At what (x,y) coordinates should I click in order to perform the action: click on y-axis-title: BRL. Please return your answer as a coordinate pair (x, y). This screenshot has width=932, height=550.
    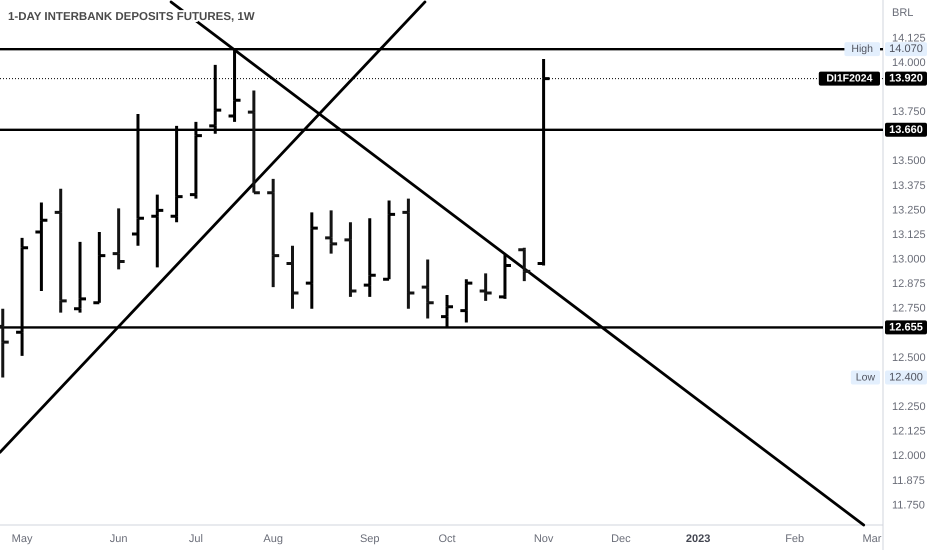
    Looking at the image, I should click on (903, 13).